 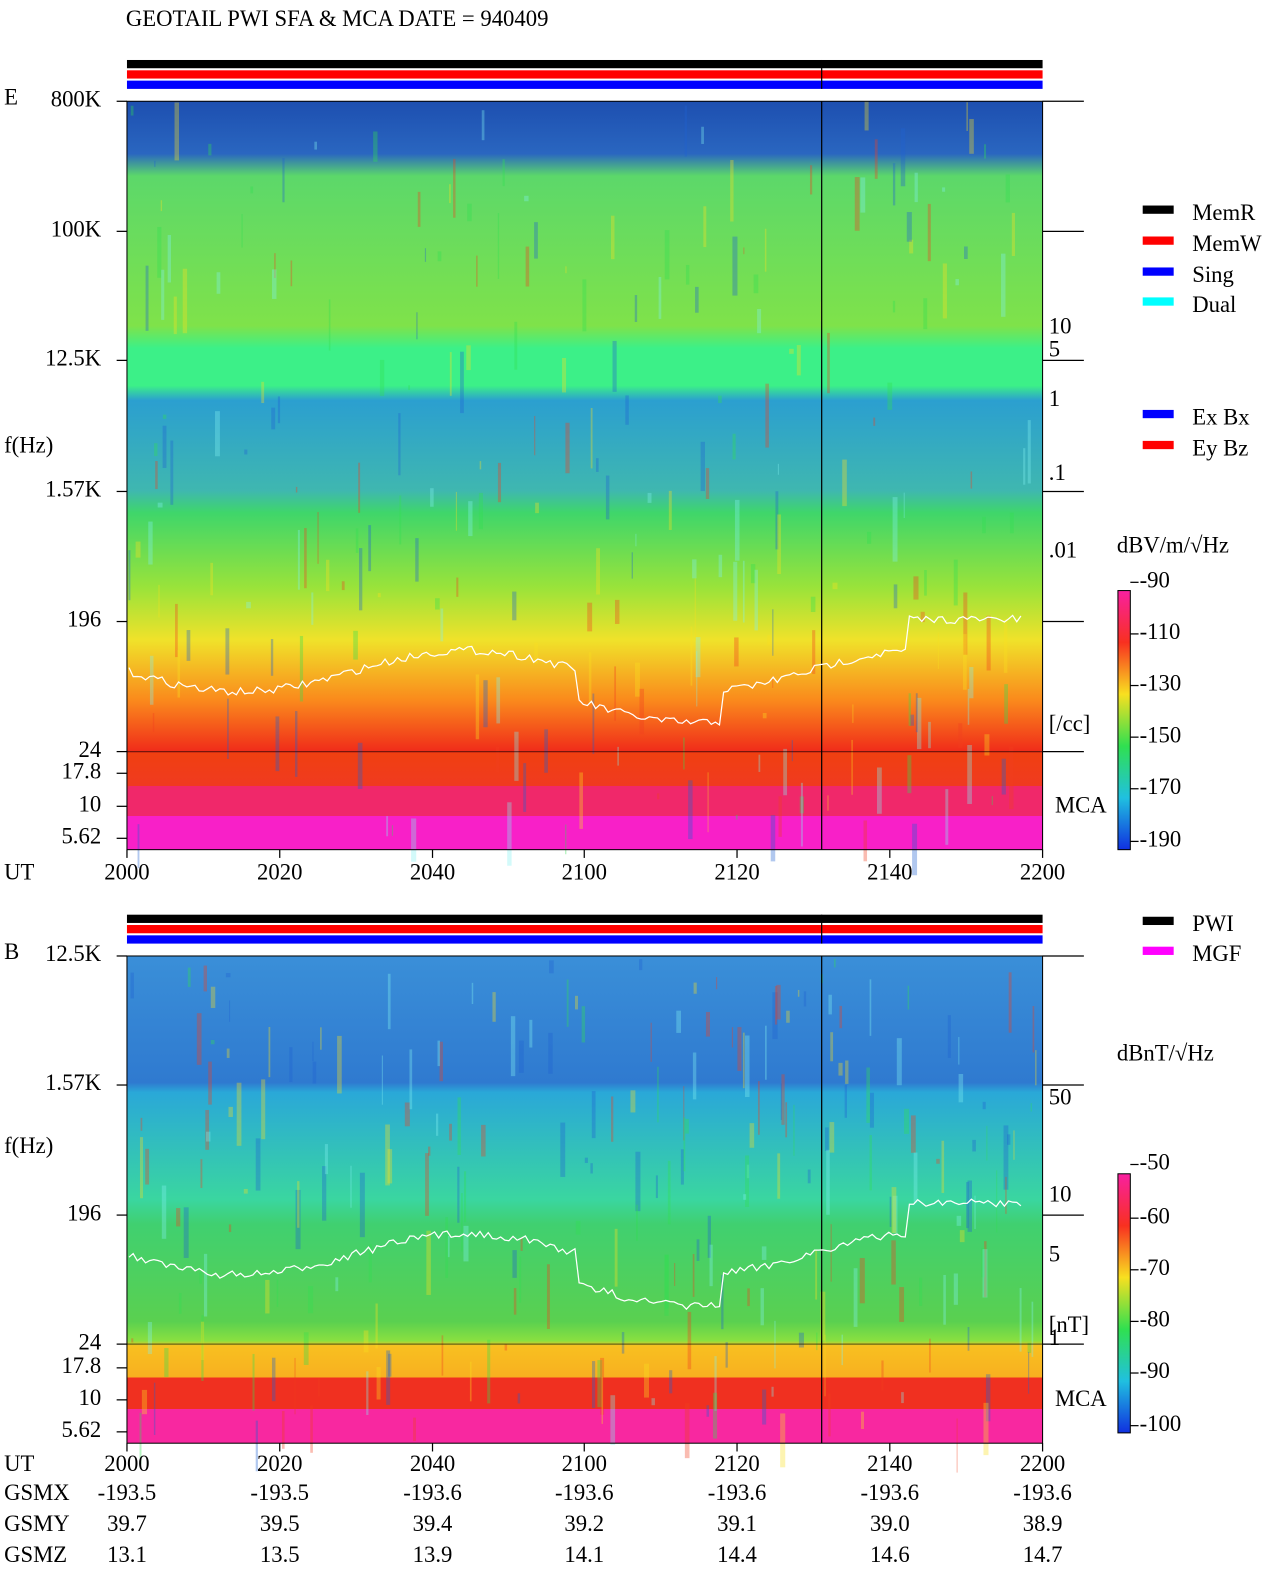 I want to click on orbit-row-name: GSMZ, so click(x=35, y=1554).